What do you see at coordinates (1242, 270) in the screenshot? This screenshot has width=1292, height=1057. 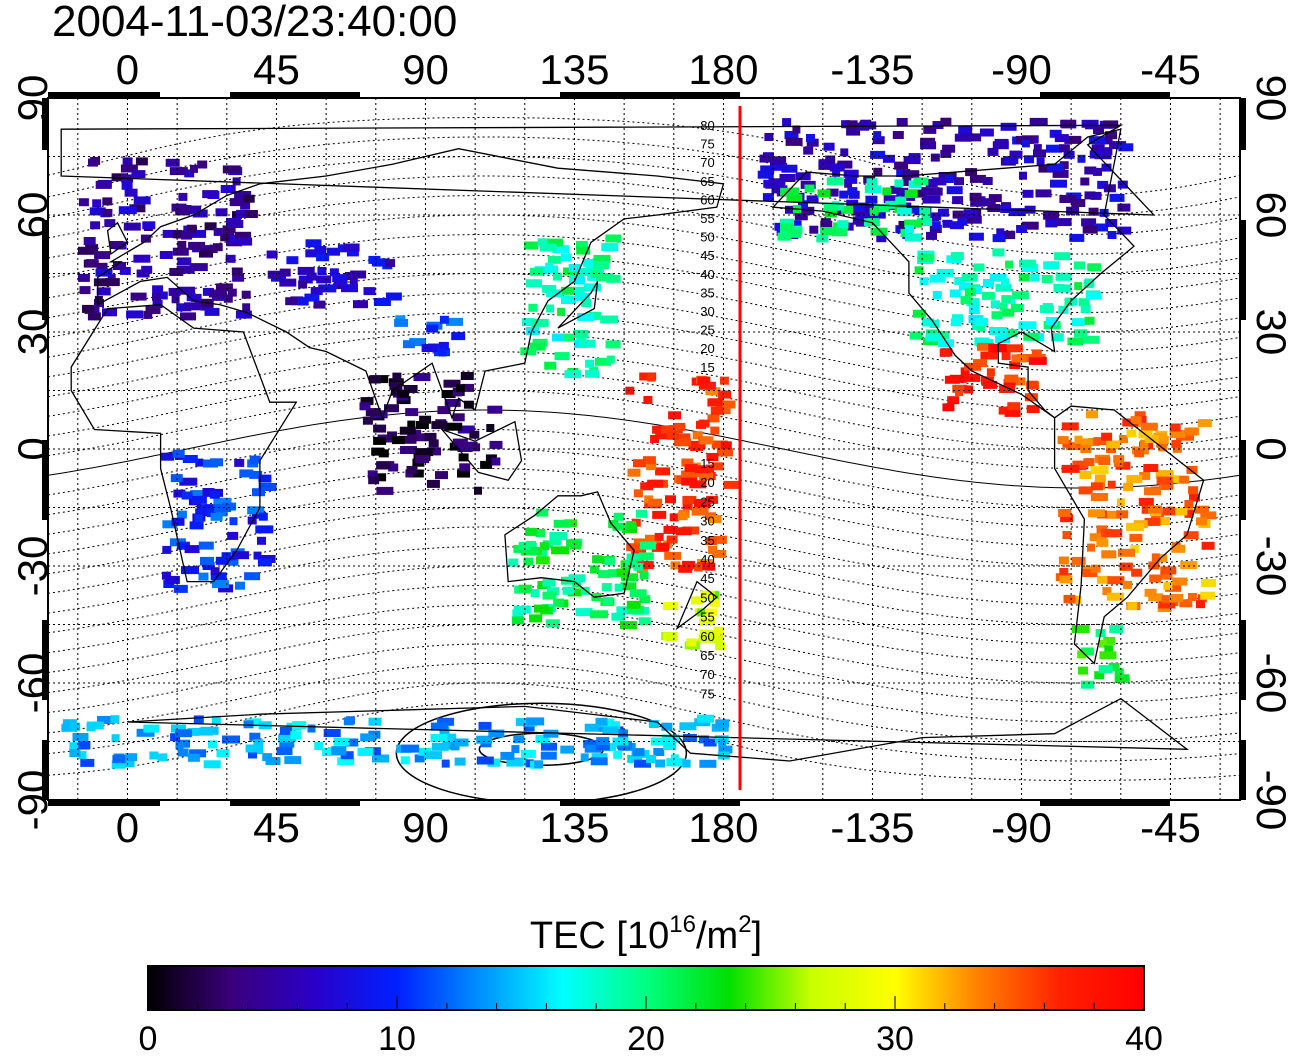 I see `frame-bar-right` at bounding box center [1242, 270].